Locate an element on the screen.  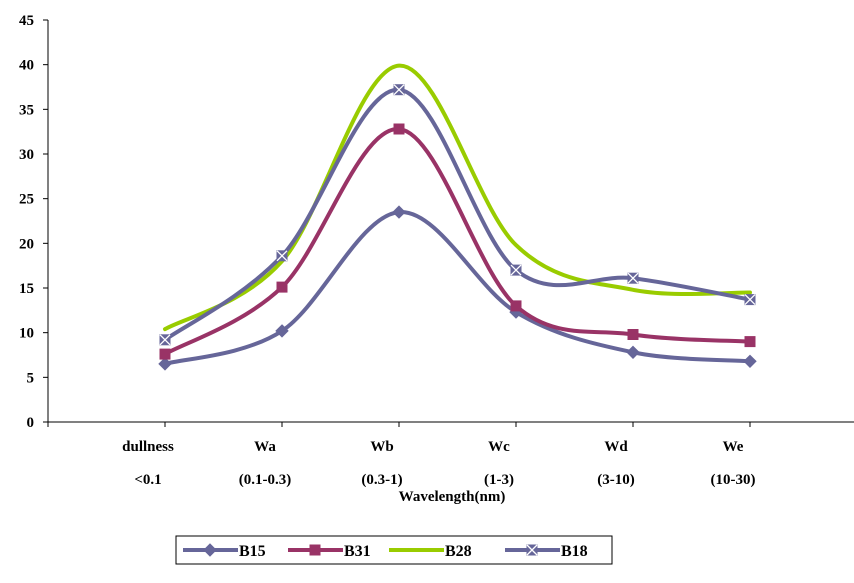
x-category-label: Wd is located at coordinates (616, 447).